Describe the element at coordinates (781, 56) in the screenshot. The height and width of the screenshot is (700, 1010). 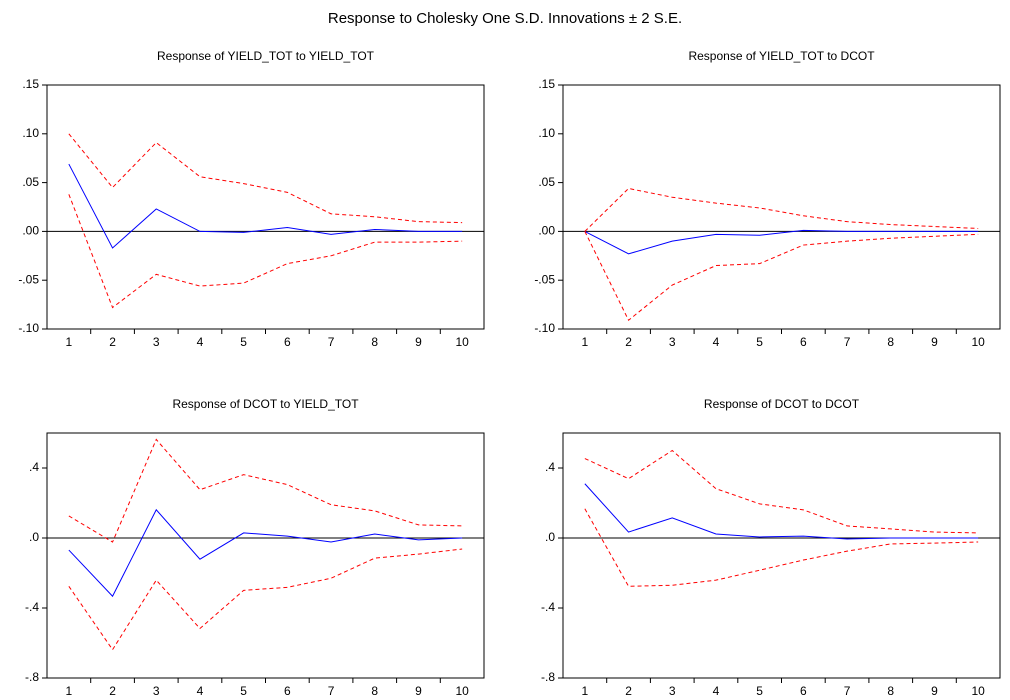
I see `panel-title: Response of YIELD_TOT to DCOT` at that location.